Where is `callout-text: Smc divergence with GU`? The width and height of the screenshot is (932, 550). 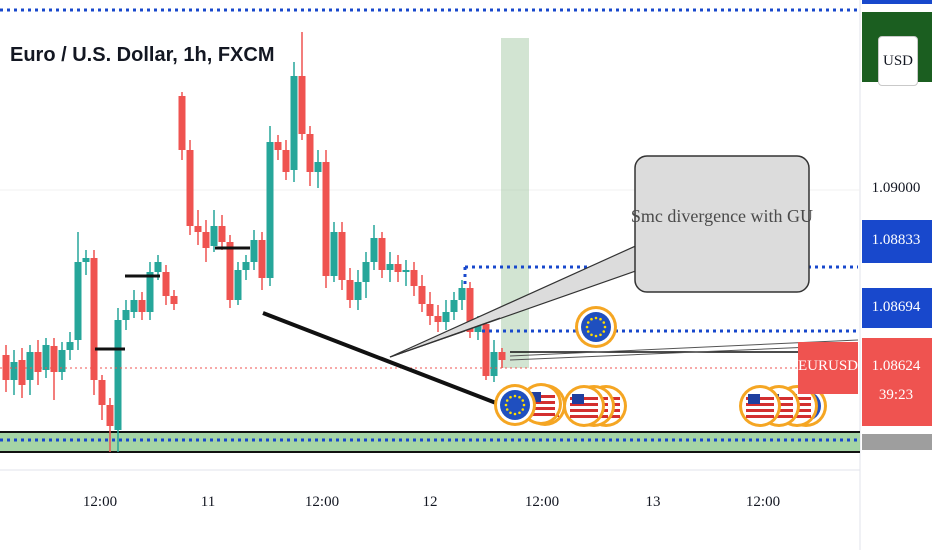 callout-text: Smc divergence with GU is located at coordinates (722, 216).